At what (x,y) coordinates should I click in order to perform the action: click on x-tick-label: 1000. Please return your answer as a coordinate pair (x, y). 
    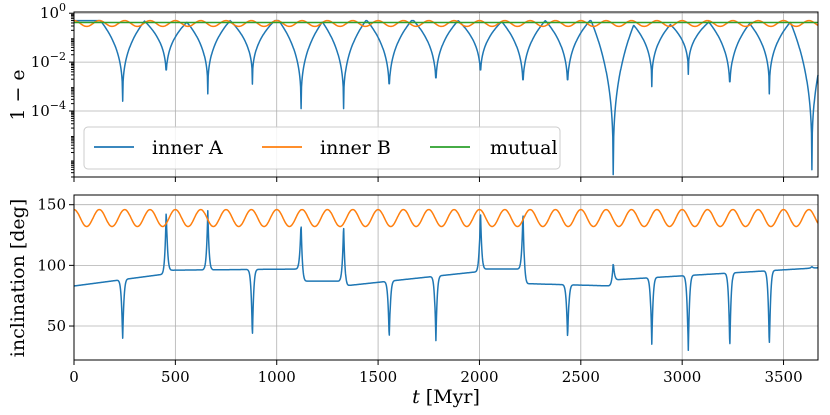
    Looking at the image, I should click on (277, 377).